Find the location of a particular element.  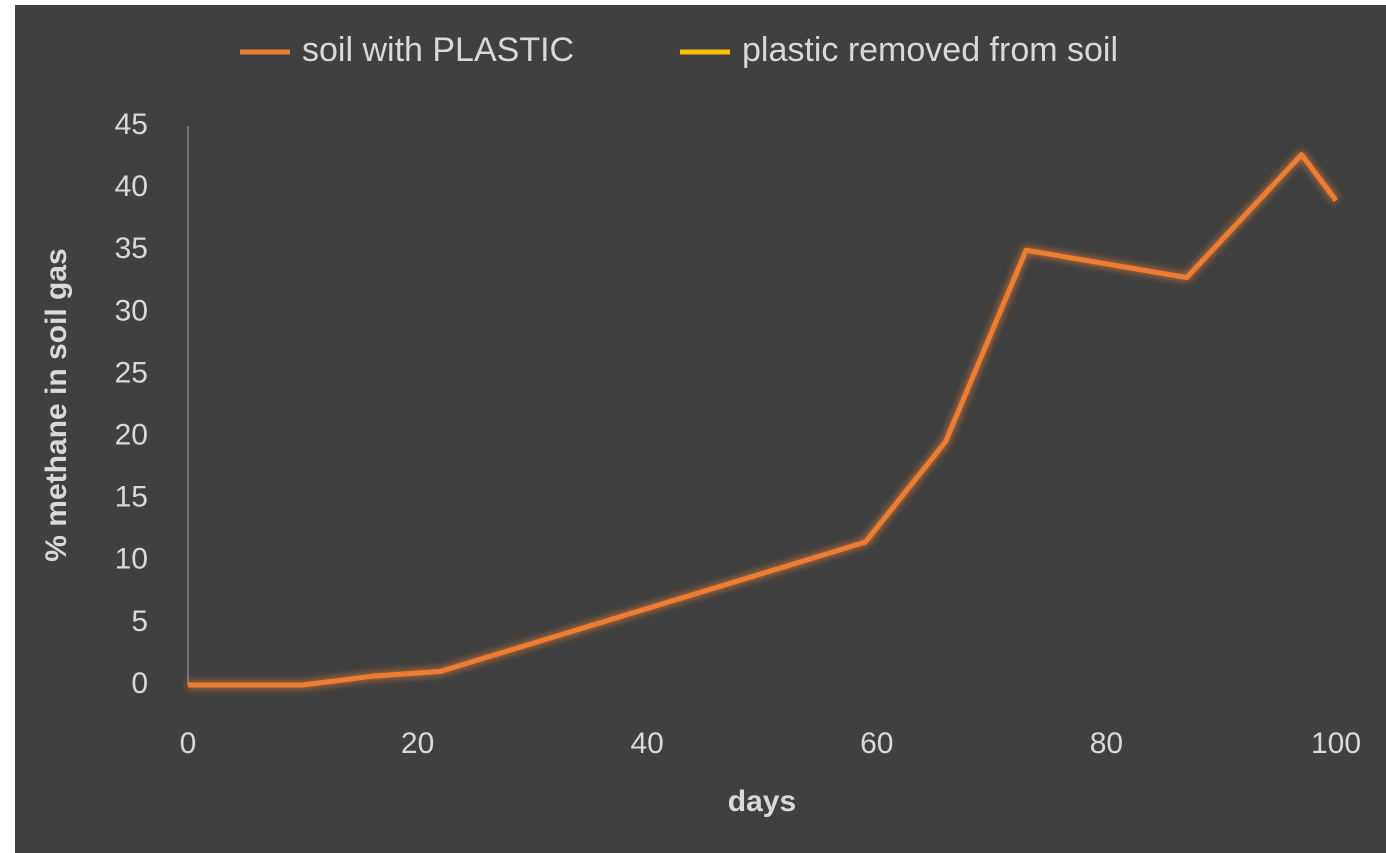

x-tick-label: 80 is located at coordinates (1106, 743).